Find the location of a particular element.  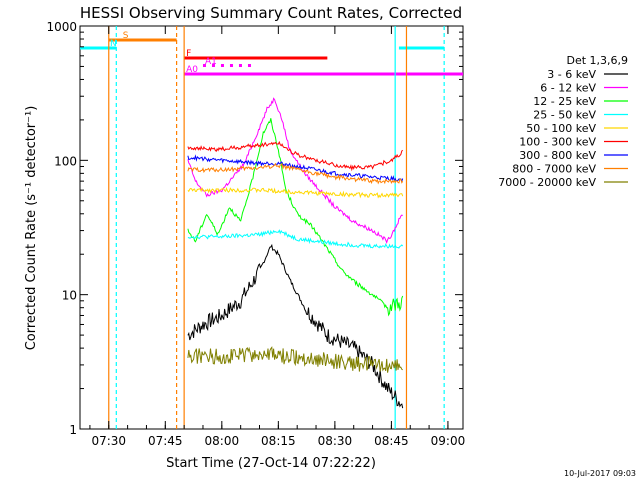

legend-label: 6 - 12 keV is located at coordinates (568, 88).